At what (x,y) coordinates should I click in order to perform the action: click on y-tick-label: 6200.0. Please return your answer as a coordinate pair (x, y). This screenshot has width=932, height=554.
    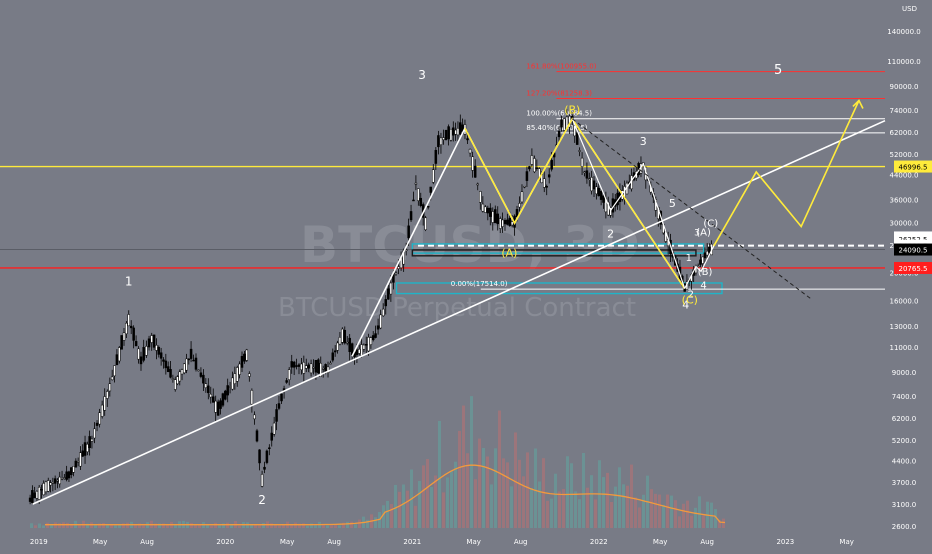
    Looking at the image, I should click on (904, 419).